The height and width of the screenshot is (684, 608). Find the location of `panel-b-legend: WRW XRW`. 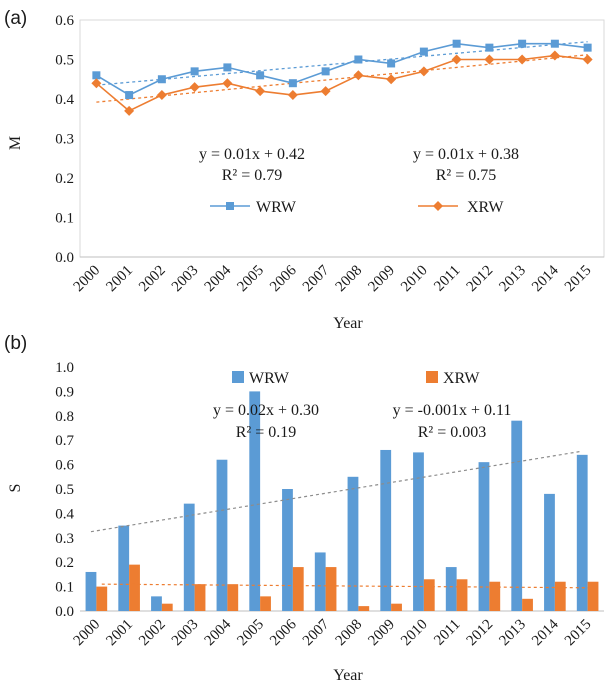

panel-b-legend: WRW XRW is located at coordinates (356, 378).